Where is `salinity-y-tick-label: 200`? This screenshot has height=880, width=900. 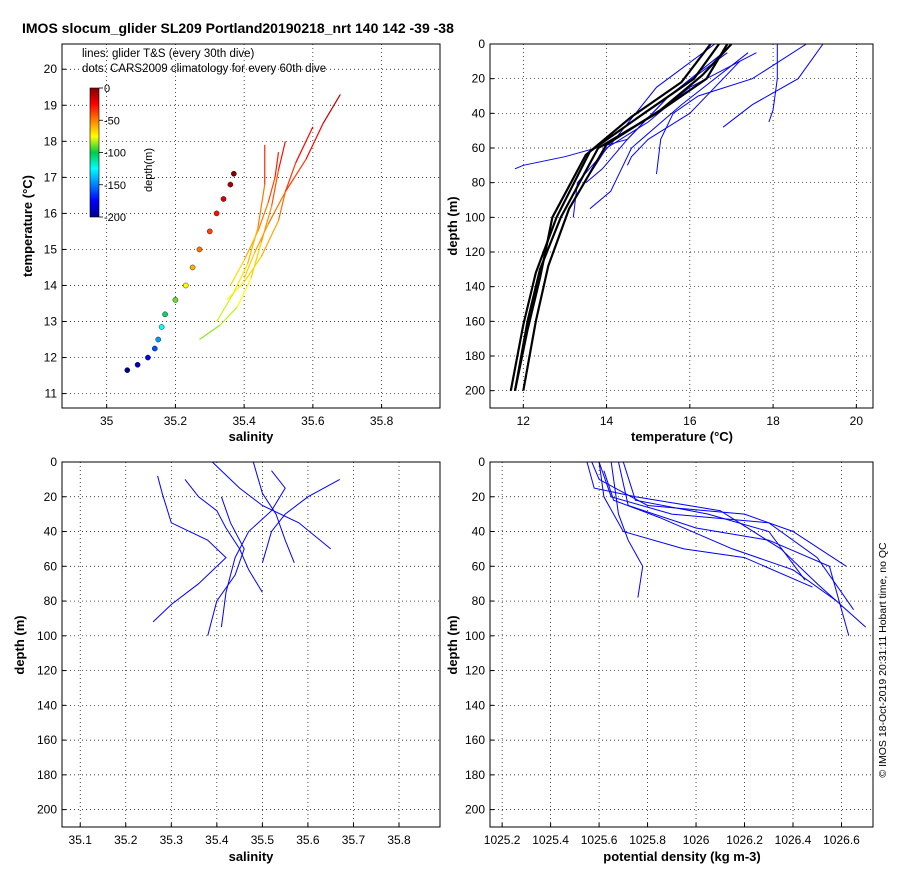 salinity-y-tick-label: 200 is located at coordinates (47, 810).